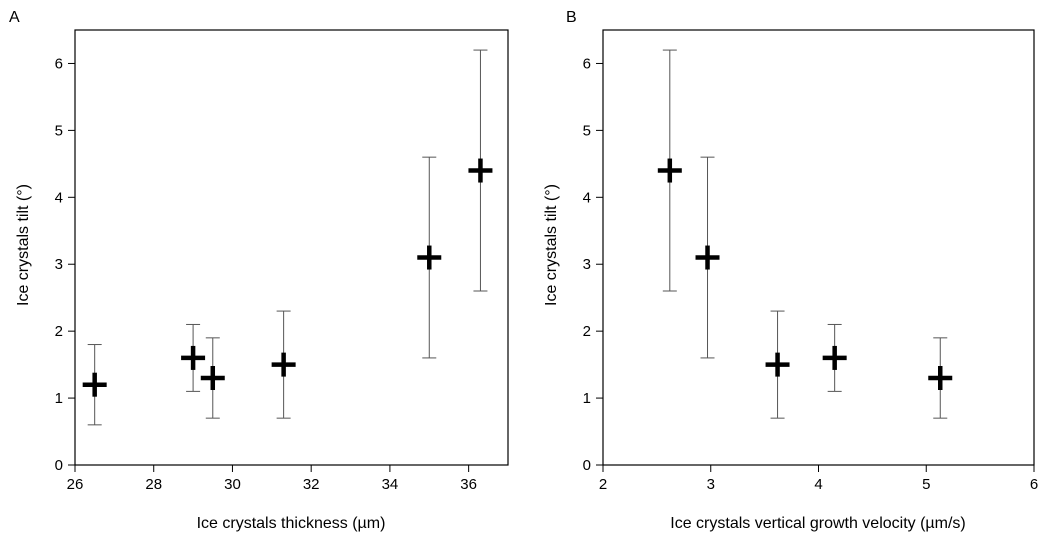  What do you see at coordinates (587, 465) in the screenshot?
I see `panel-b-y-tick-label: 0` at bounding box center [587, 465].